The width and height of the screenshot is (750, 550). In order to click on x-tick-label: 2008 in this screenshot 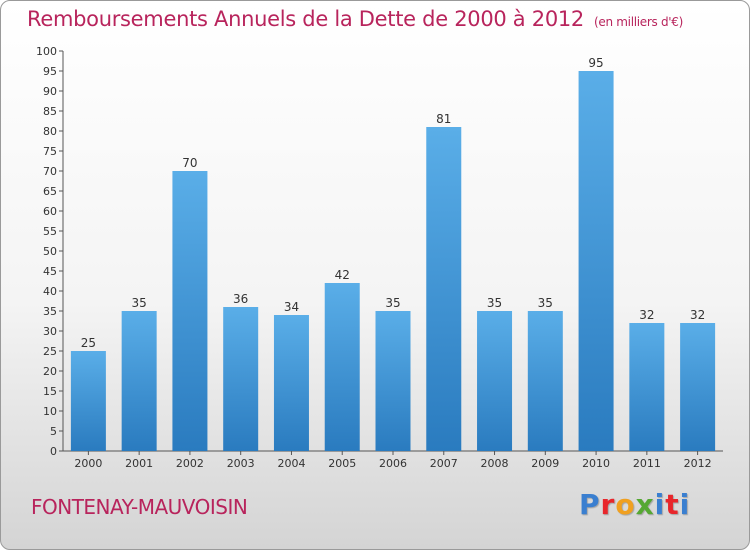, I will do `click(495, 463)`.